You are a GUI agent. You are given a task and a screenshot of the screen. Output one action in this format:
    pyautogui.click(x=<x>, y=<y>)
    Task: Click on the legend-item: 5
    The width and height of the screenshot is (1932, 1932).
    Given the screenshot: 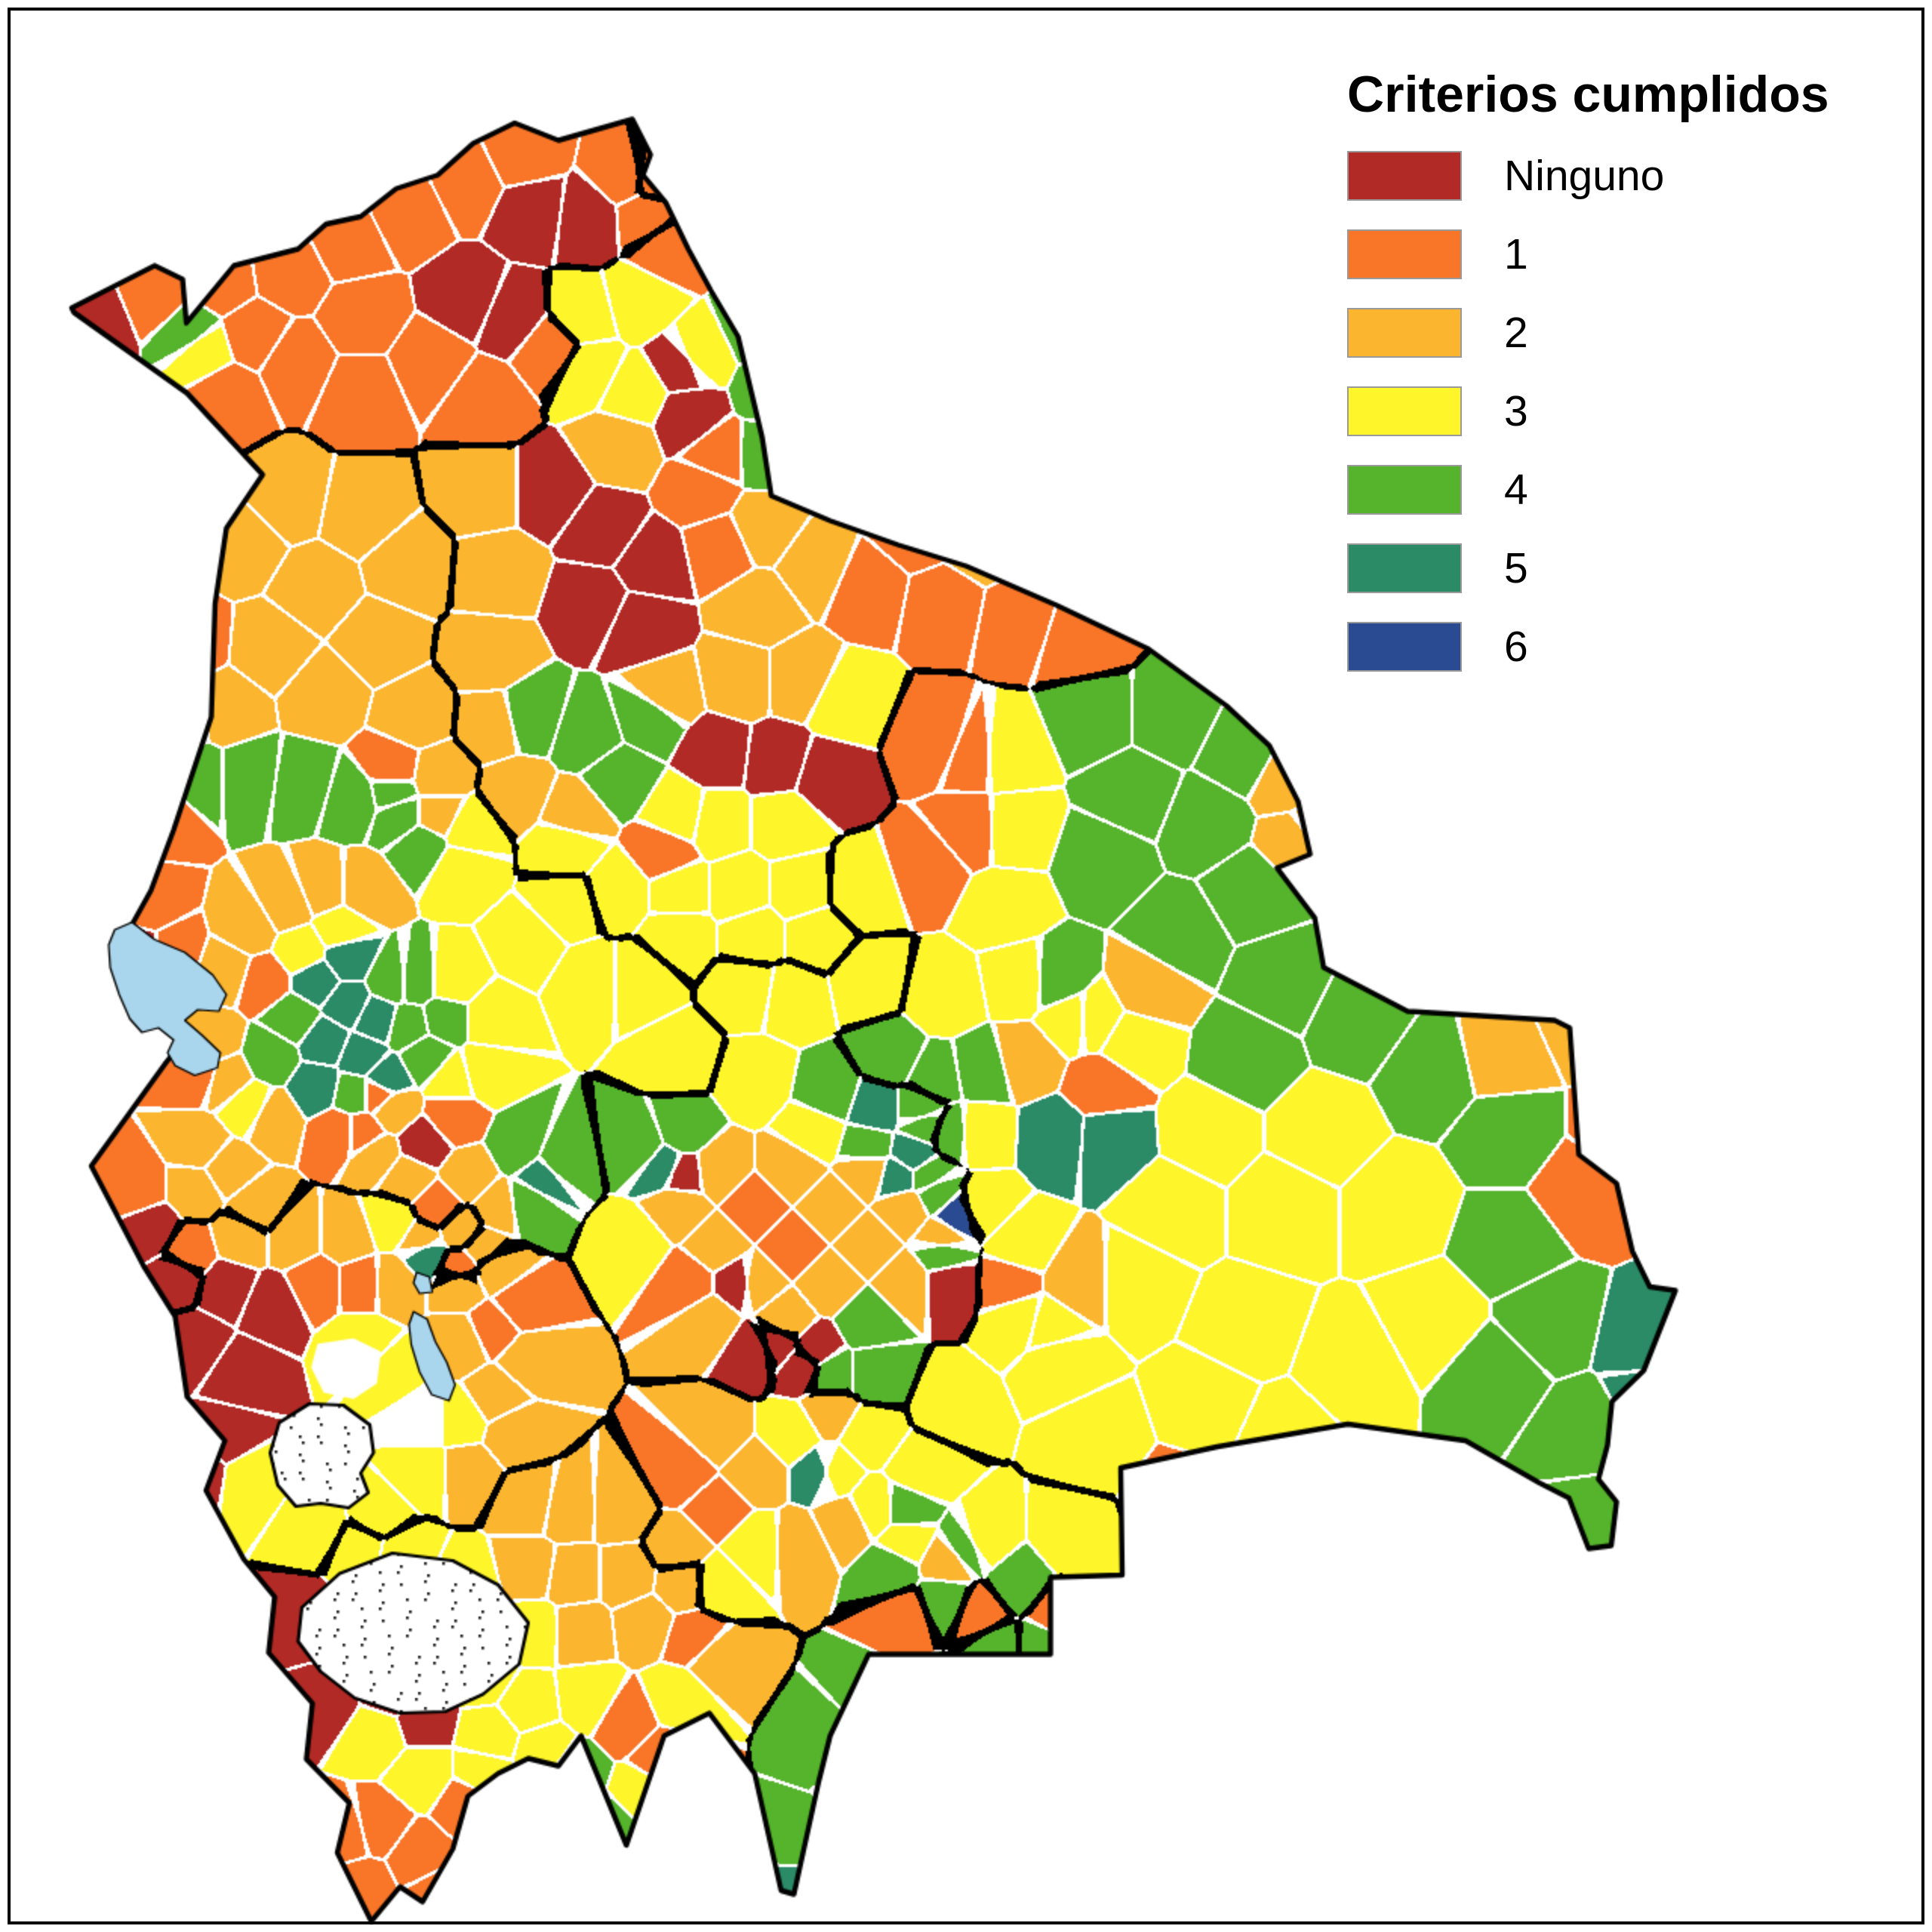 What is the action you would take?
    pyautogui.click(x=1588, y=568)
    